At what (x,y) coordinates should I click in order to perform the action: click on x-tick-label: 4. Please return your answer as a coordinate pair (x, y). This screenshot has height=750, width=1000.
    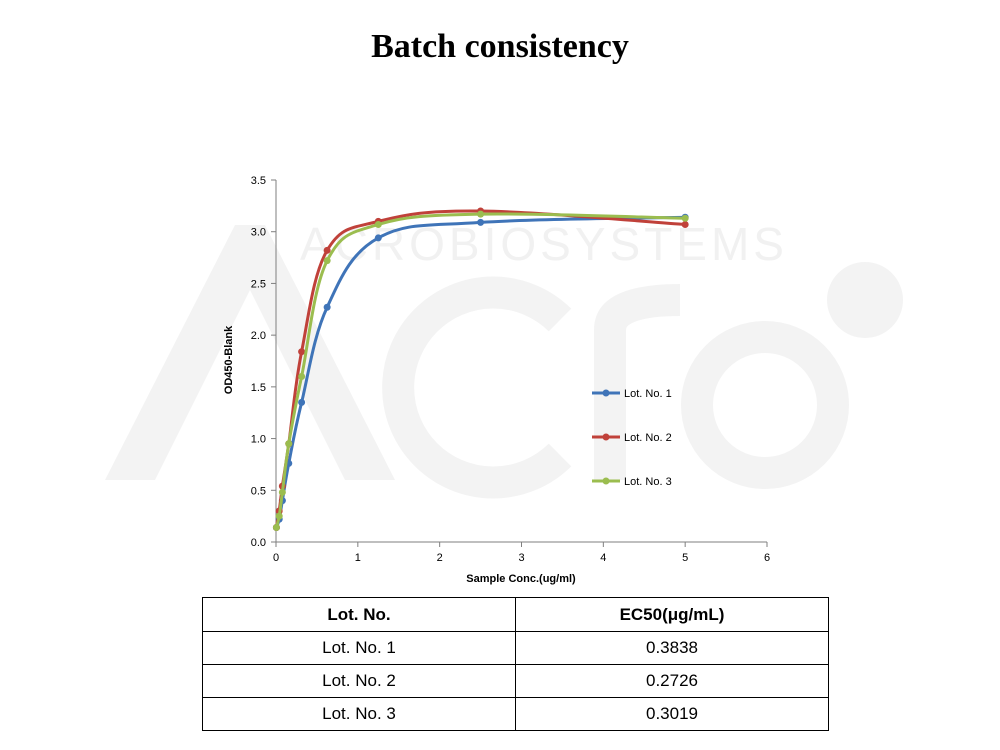
    Looking at the image, I should click on (603, 558).